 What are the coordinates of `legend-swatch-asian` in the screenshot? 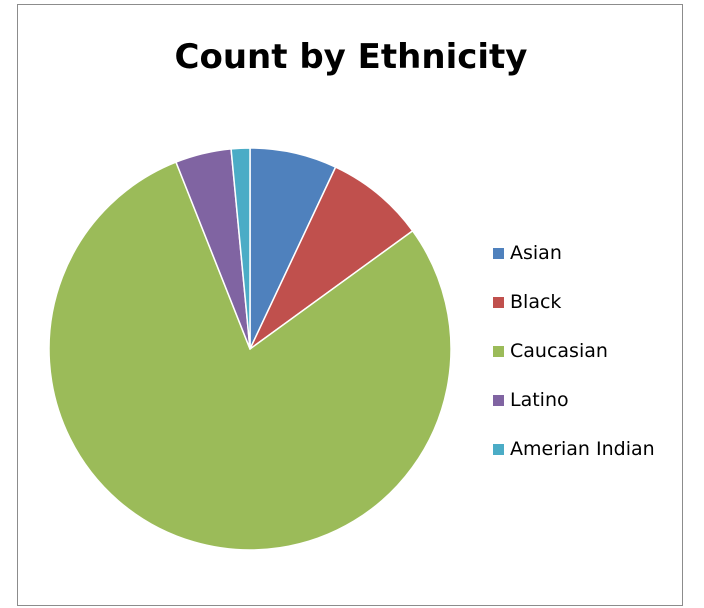 It's located at (498, 253).